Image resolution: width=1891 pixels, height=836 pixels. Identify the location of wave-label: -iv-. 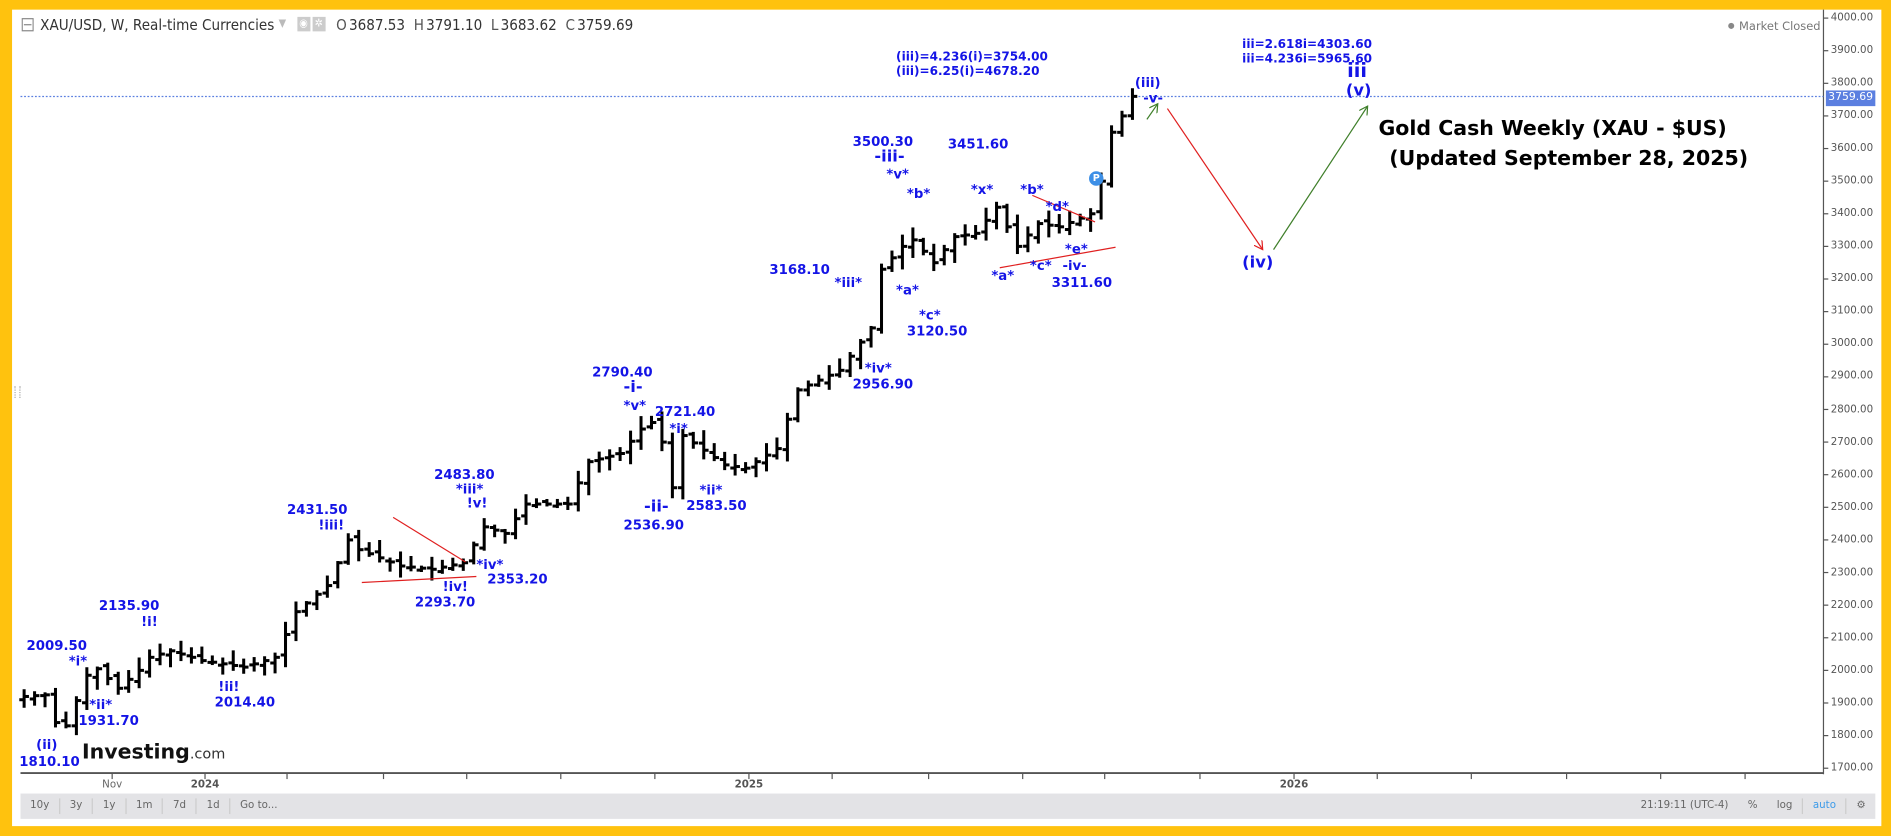
(1074, 266).